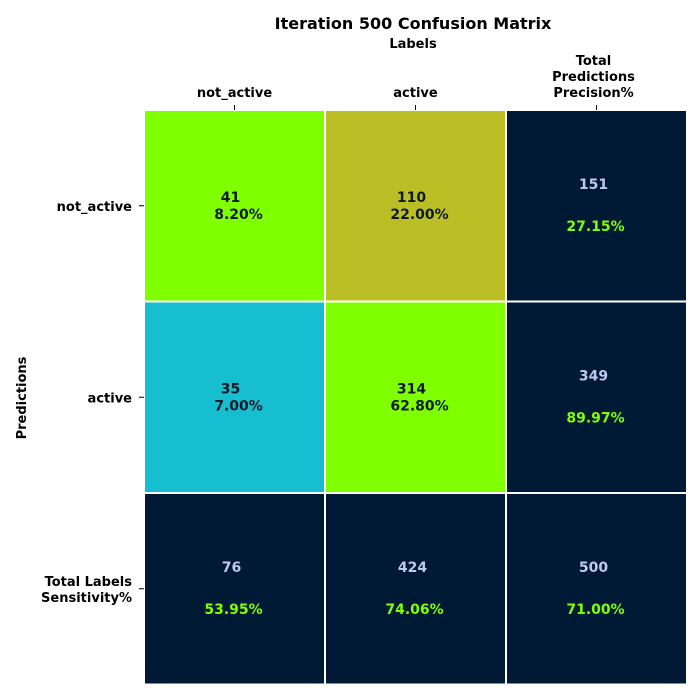  What do you see at coordinates (413, 23) in the screenshot?
I see `chart-title: Iteration 500 Confusion Matrix` at bounding box center [413, 23].